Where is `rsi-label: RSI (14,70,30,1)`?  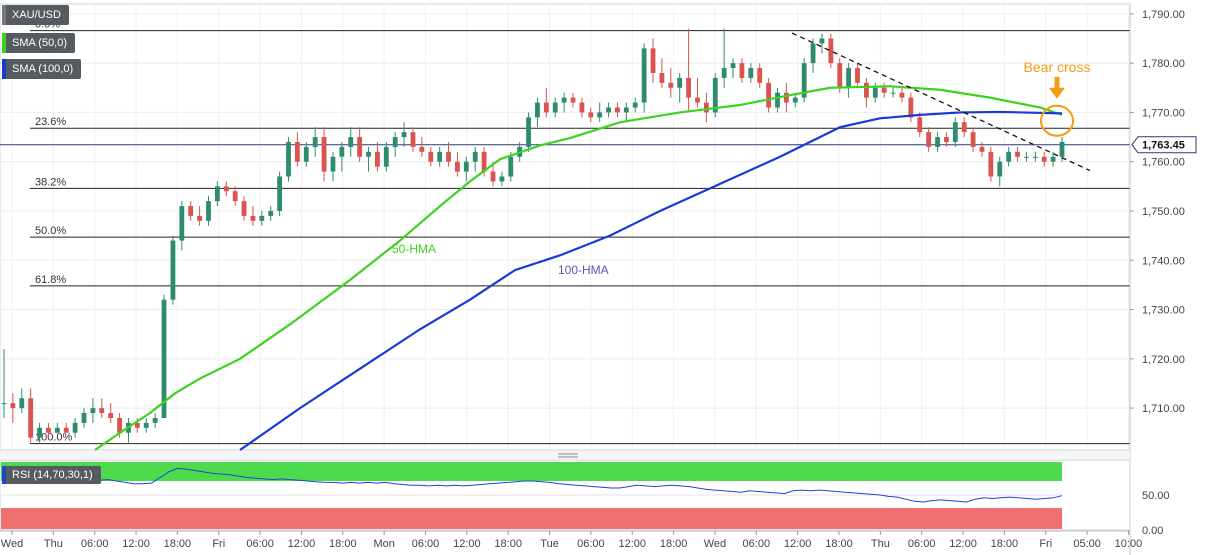
rsi-label: RSI (14,70,30,1) is located at coordinates (52, 475).